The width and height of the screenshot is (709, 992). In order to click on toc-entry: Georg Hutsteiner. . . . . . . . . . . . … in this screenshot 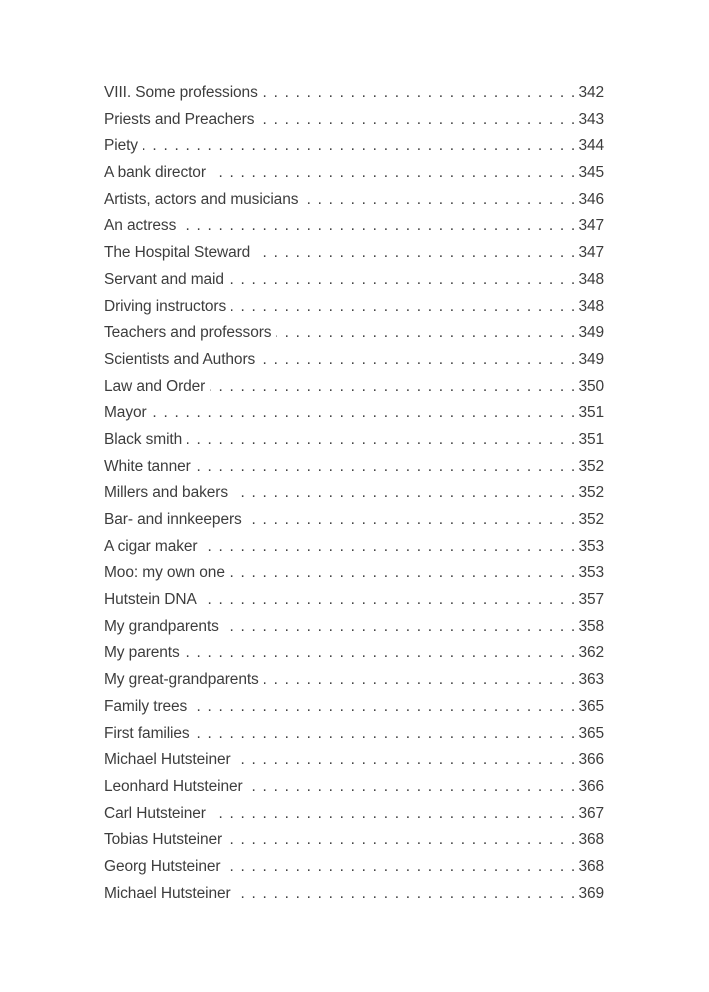, I will do `click(354, 867)`.